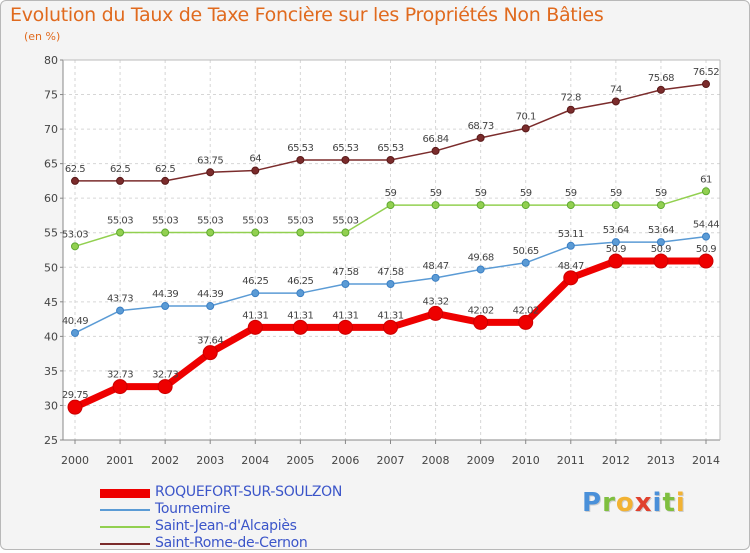 Image resolution: width=750 pixels, height=553 pixels. What do you see at coordinates (571, 98) in the screenshot?
I see `data-label: 72.8` at bounding box center [571, 98].